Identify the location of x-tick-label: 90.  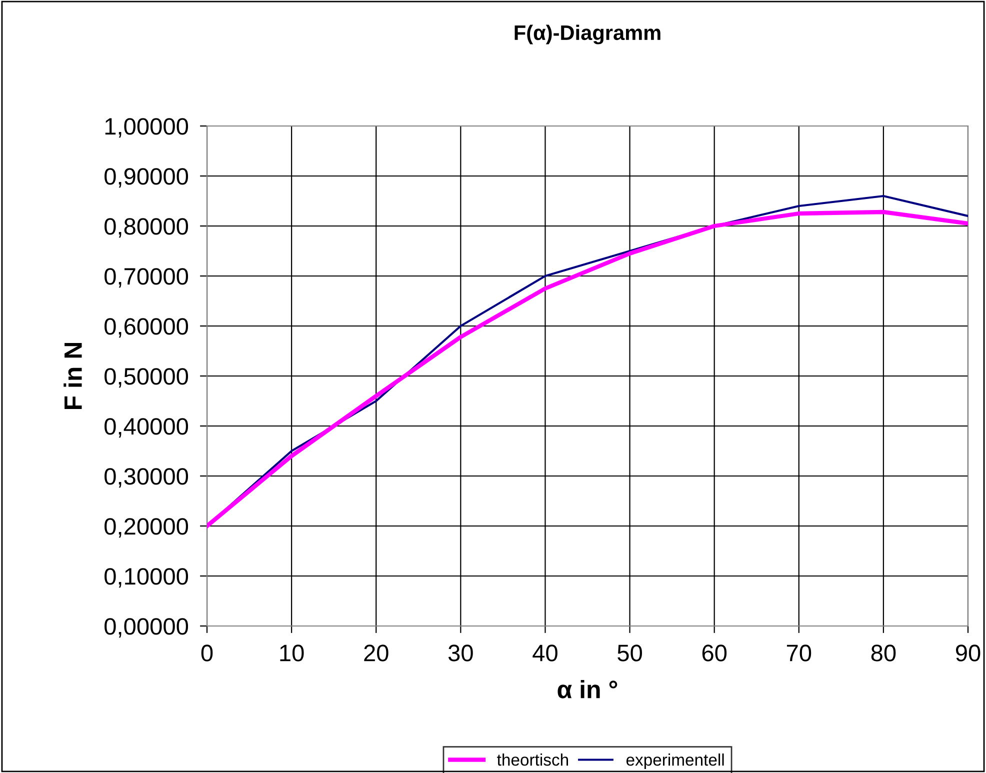
(968, 653).